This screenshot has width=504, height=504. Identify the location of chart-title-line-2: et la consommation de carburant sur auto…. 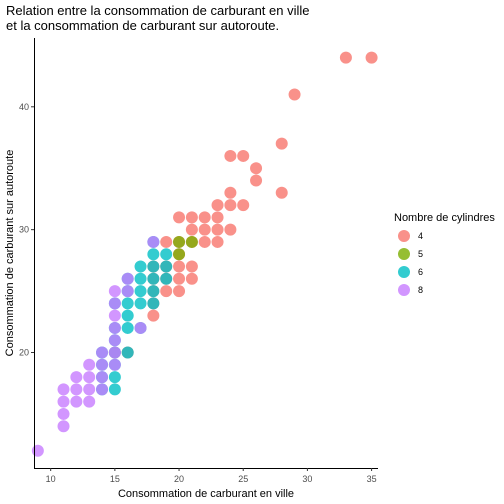
(142, 25).